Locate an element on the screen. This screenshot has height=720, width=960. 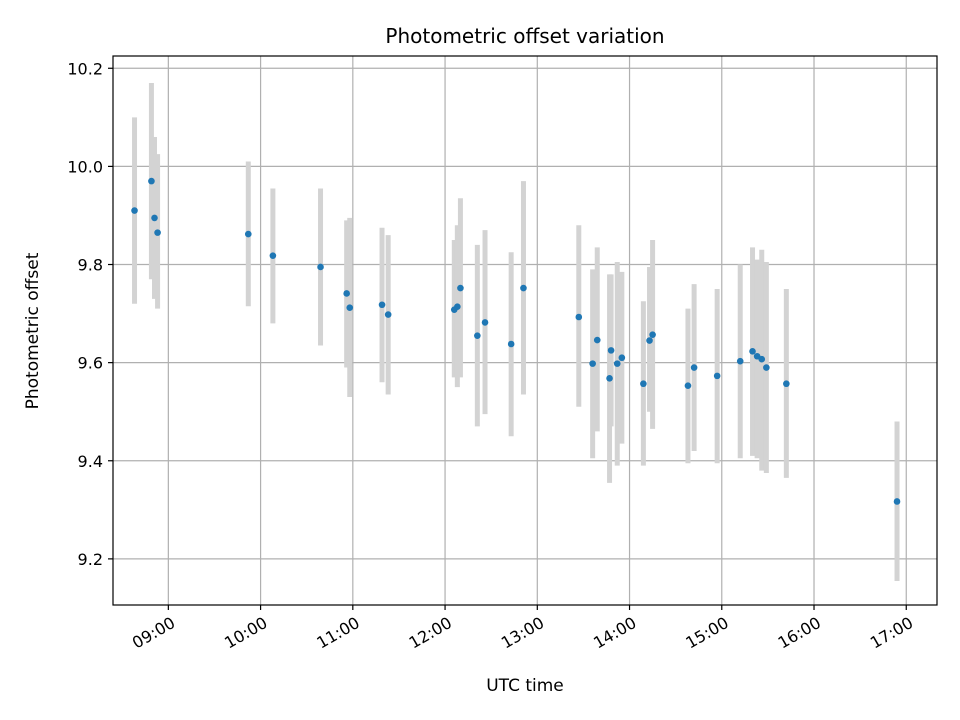
y-tick-label: 9.8 is located at coordinates (90, 265).